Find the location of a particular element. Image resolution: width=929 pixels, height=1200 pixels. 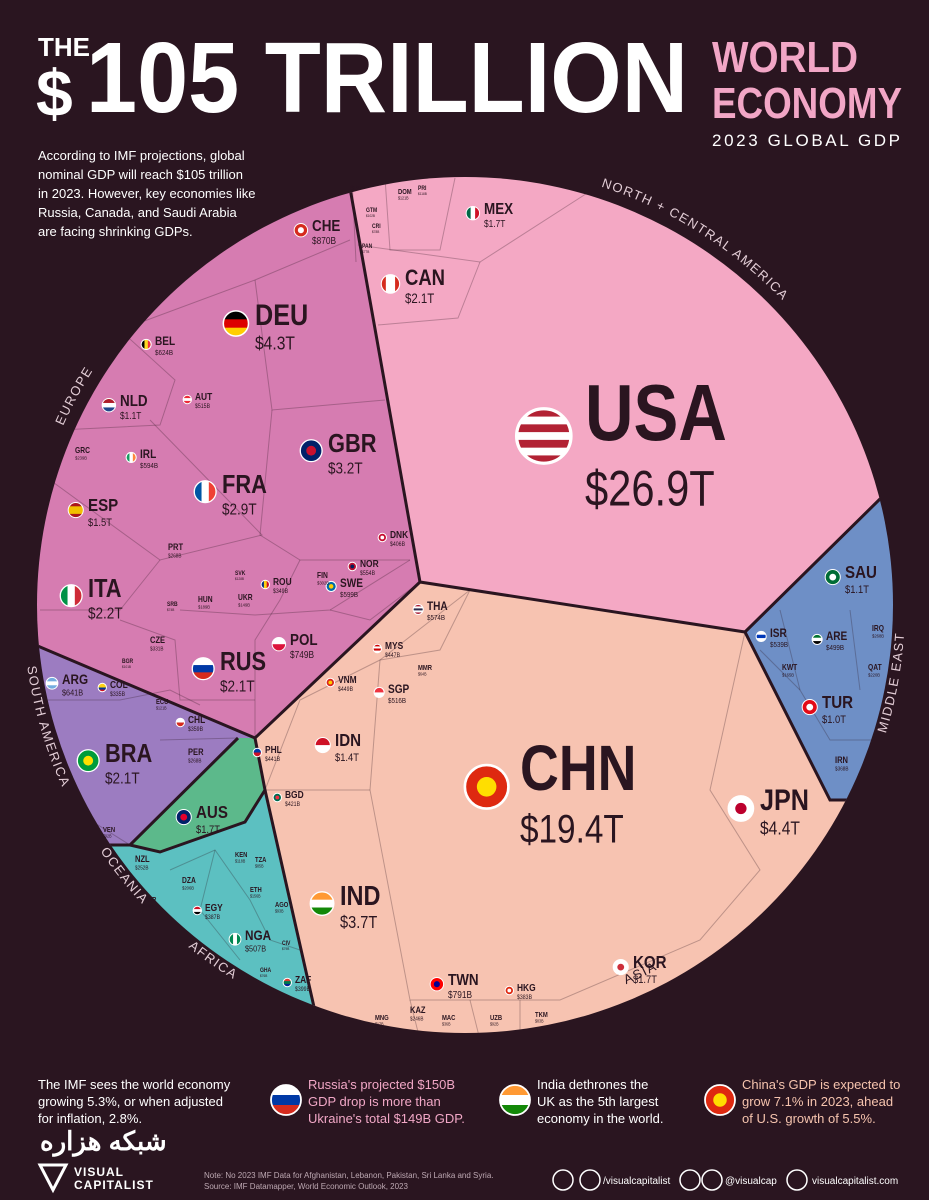

country-code: AUS is located at coordinates (212, 812).